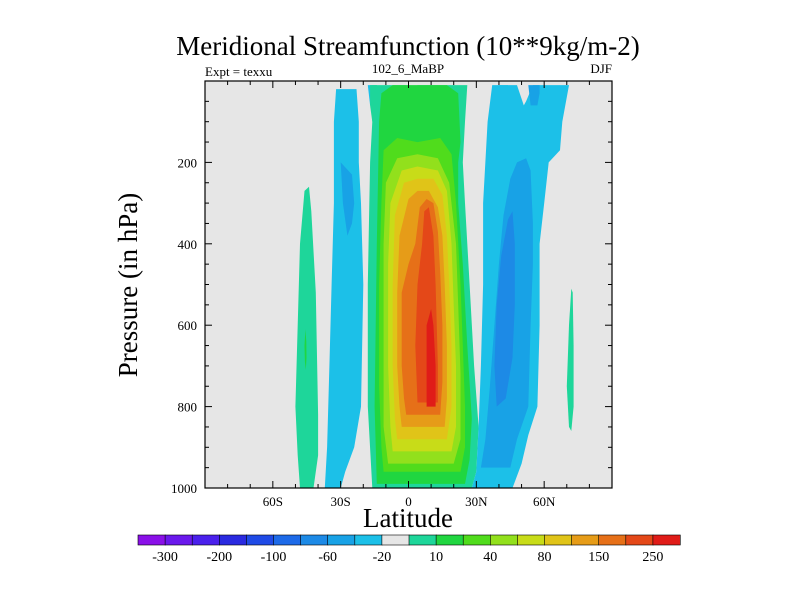 The height and width of the screenshot is (600, 800). I want to click on season-label: DJF, so click(601, 68).